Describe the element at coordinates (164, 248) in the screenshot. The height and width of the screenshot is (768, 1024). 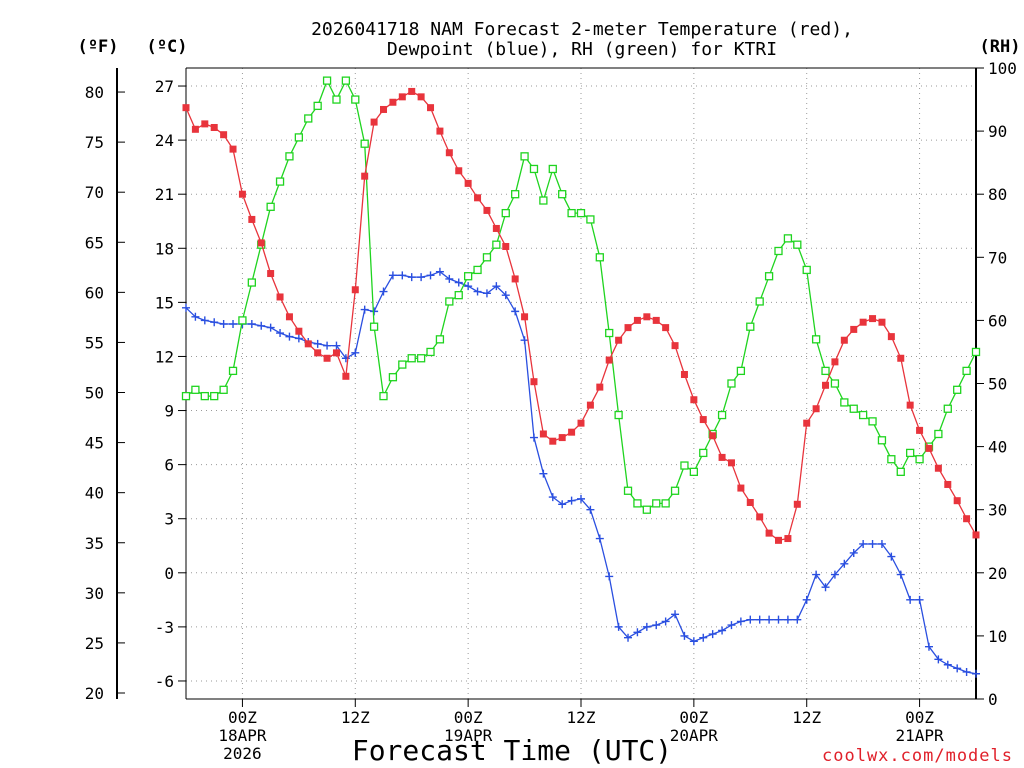
I see `celsius-tick-label: 18` at that location.